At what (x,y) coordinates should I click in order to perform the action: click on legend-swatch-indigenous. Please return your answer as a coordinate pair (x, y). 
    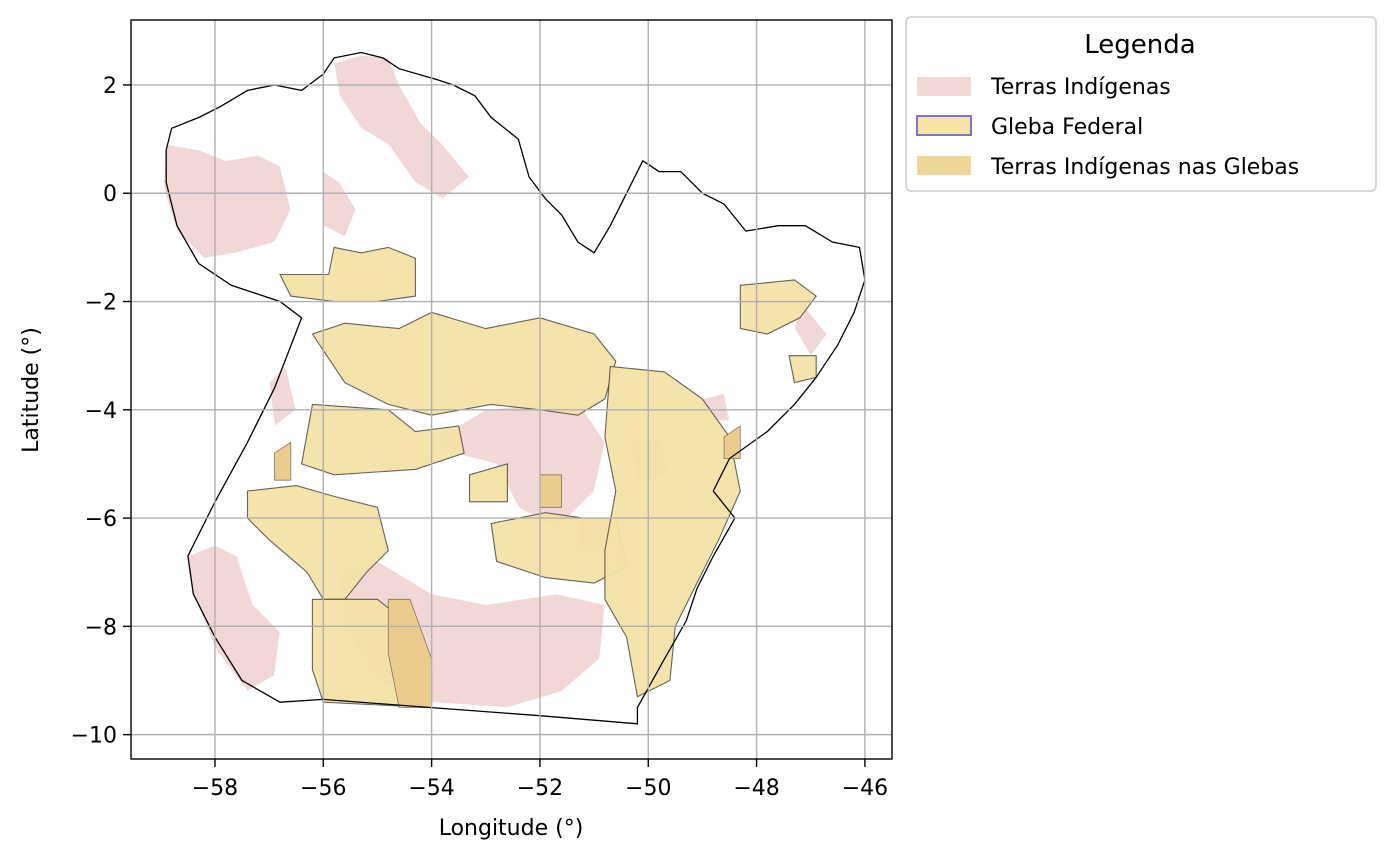
    Looking at the image, I should click on (944, 86).